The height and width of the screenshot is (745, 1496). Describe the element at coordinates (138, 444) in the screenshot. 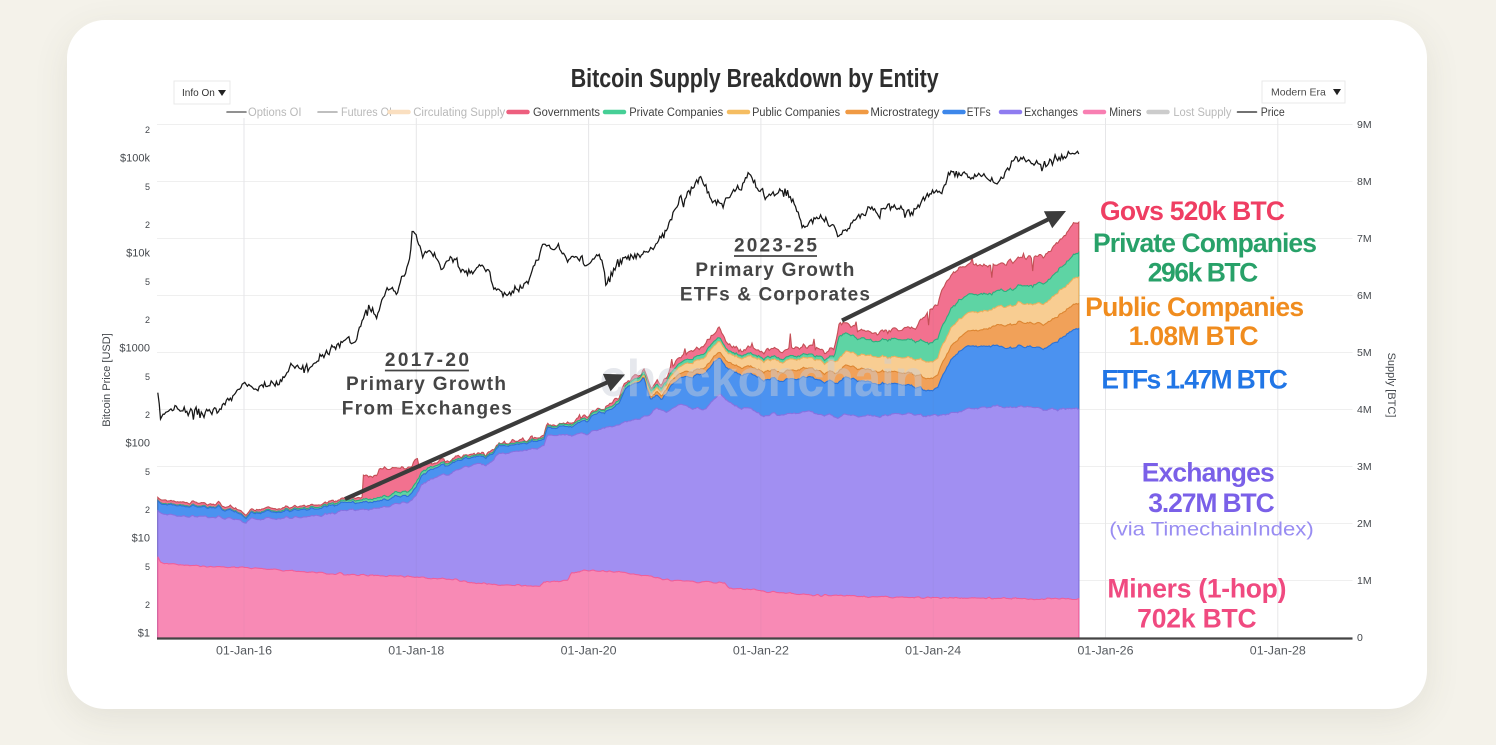

I see `svg-text: $100` at that location.